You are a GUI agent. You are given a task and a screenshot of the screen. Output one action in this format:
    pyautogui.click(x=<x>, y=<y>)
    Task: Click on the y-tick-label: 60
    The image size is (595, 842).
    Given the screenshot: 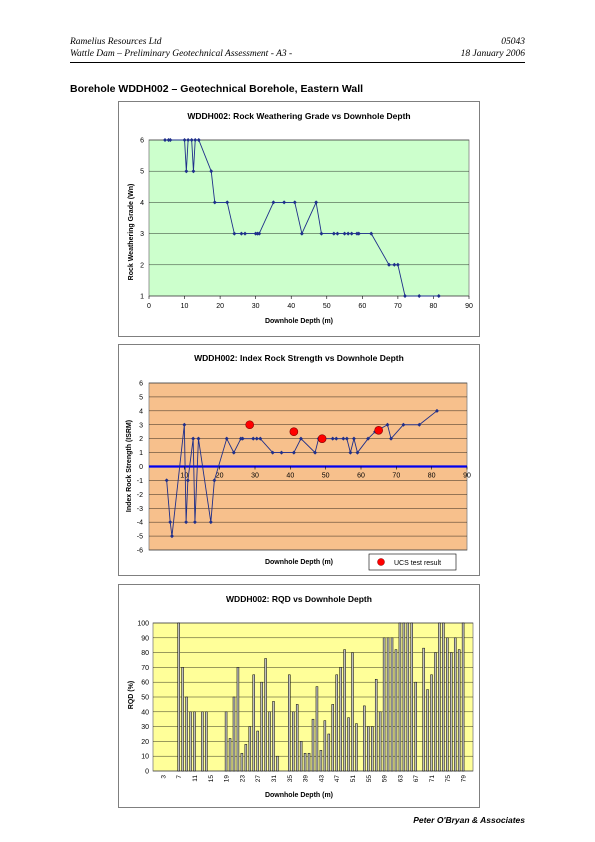 What is the action you would take?
    pyautogui.click(x=145, y=683)
    